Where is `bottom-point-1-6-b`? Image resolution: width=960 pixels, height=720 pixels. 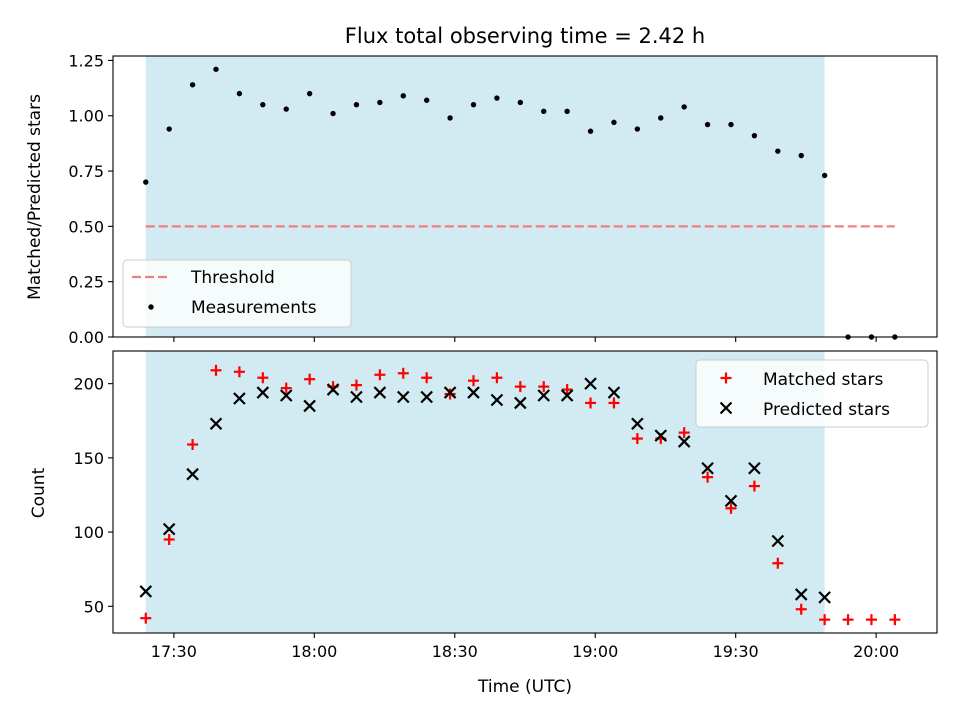 bottom-point-1-6-b is located at coordinates (286, 395).